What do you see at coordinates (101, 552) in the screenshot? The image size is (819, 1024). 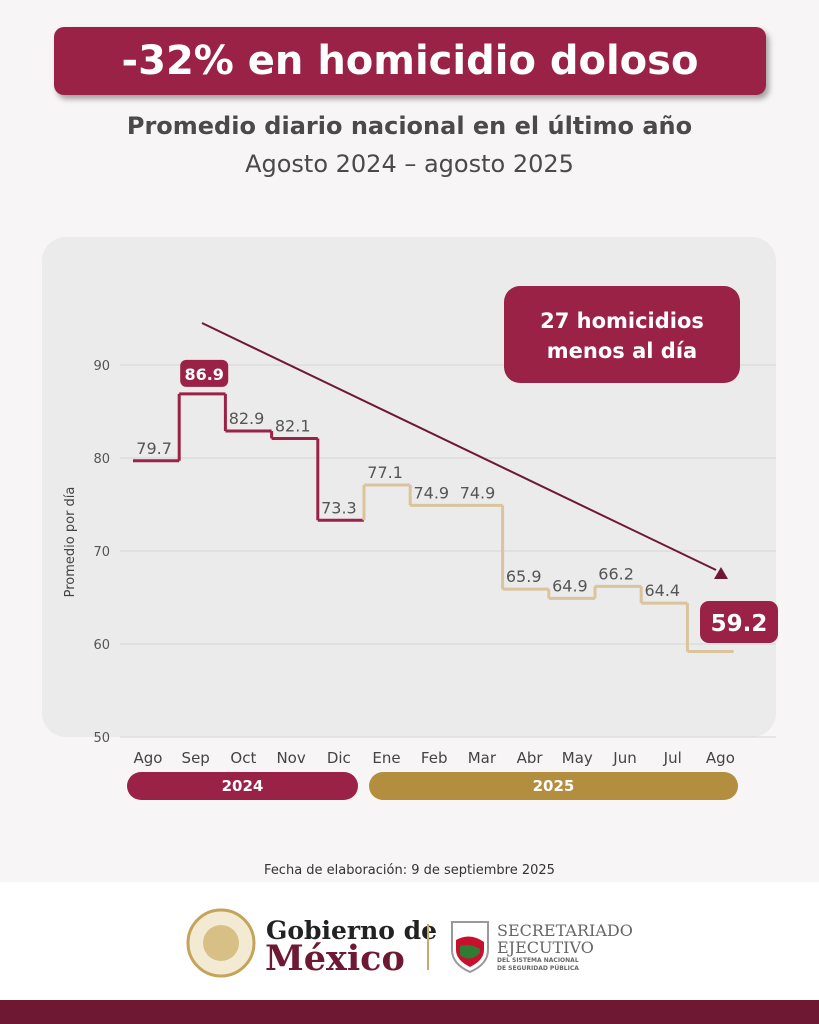 I see `y-tick-label: 70` at bounding box center [101, 552].